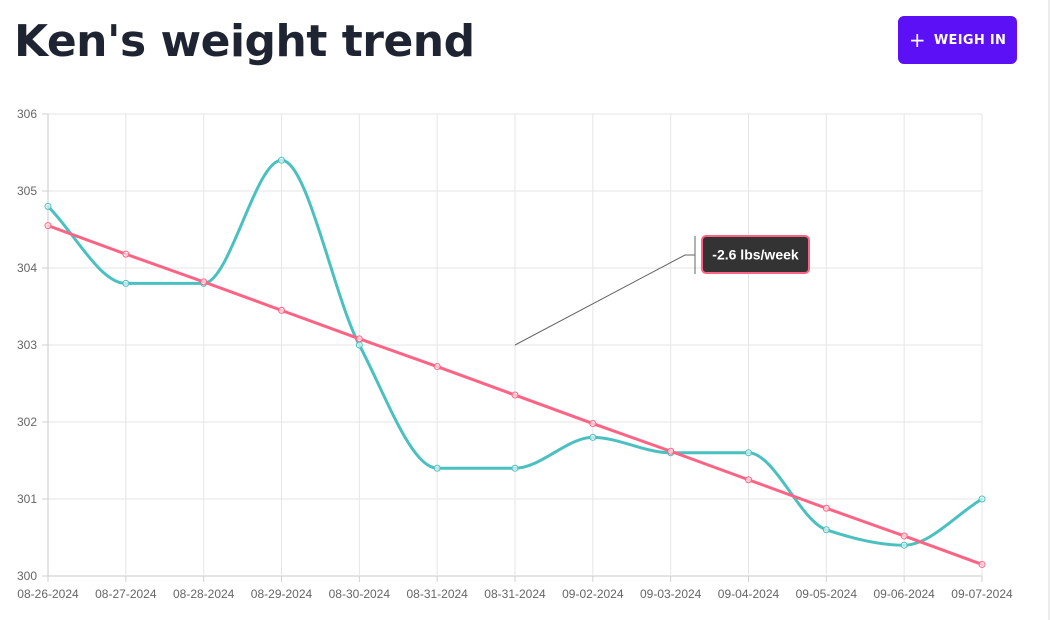  I want to click on chart-annotation: -2.6 lbs/week, so click(662, 290).